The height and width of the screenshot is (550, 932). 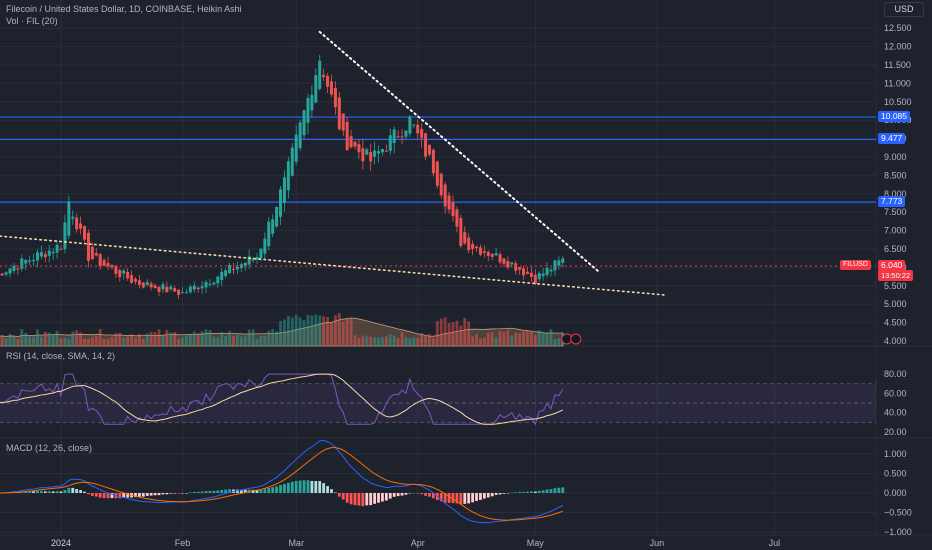 I want to click on trendline-upper, so click(x=459, y=151).